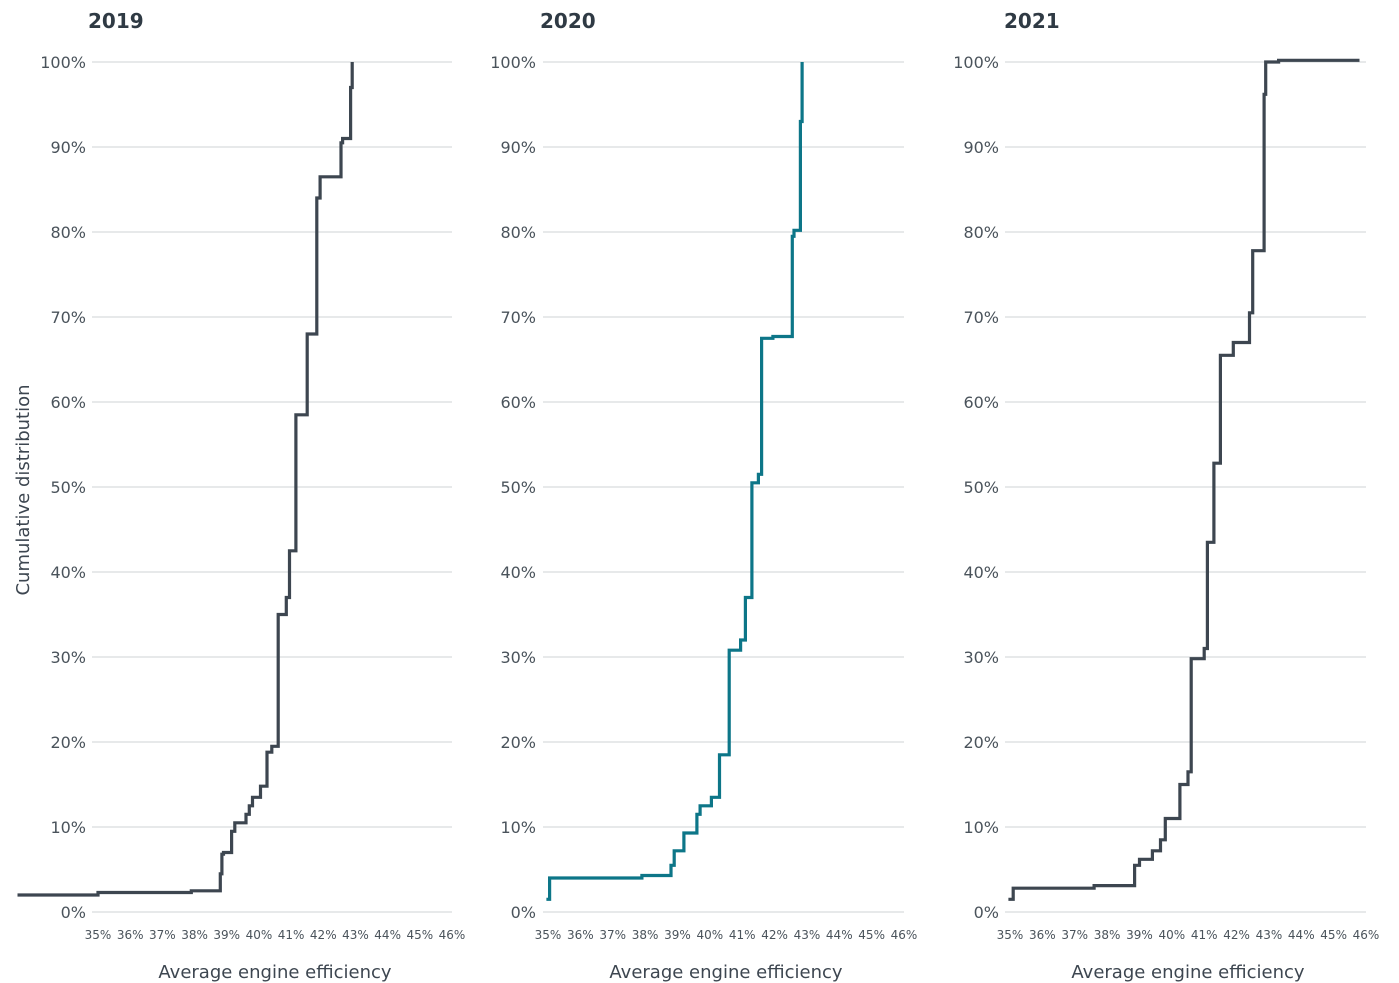 The width and height of the screenshot is (1399, 983). I want to click on panel-title: 2020, so click(568, 21).